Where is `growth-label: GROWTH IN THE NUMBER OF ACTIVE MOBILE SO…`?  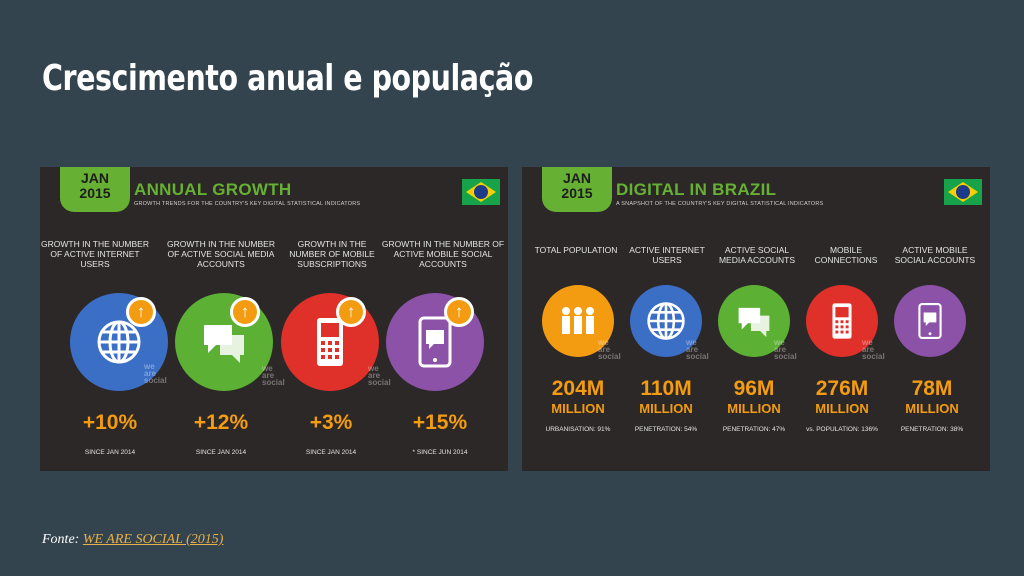
growth-label: GROWTH IN THE NUMBER OF ACTIVE MOBILE SO… is located at coordinates (443, 254).